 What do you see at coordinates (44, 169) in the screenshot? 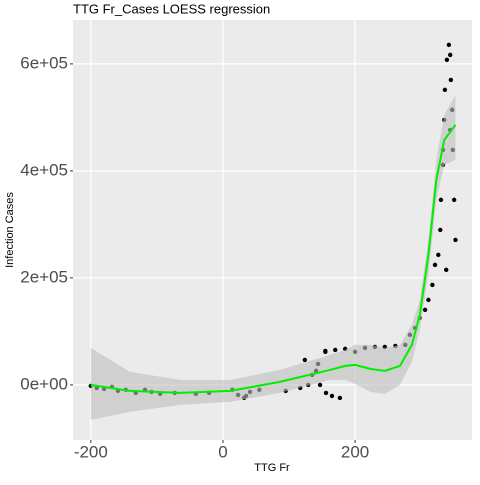
I see `y-tick-label: 4e+05` at bounding box center [44, 169].